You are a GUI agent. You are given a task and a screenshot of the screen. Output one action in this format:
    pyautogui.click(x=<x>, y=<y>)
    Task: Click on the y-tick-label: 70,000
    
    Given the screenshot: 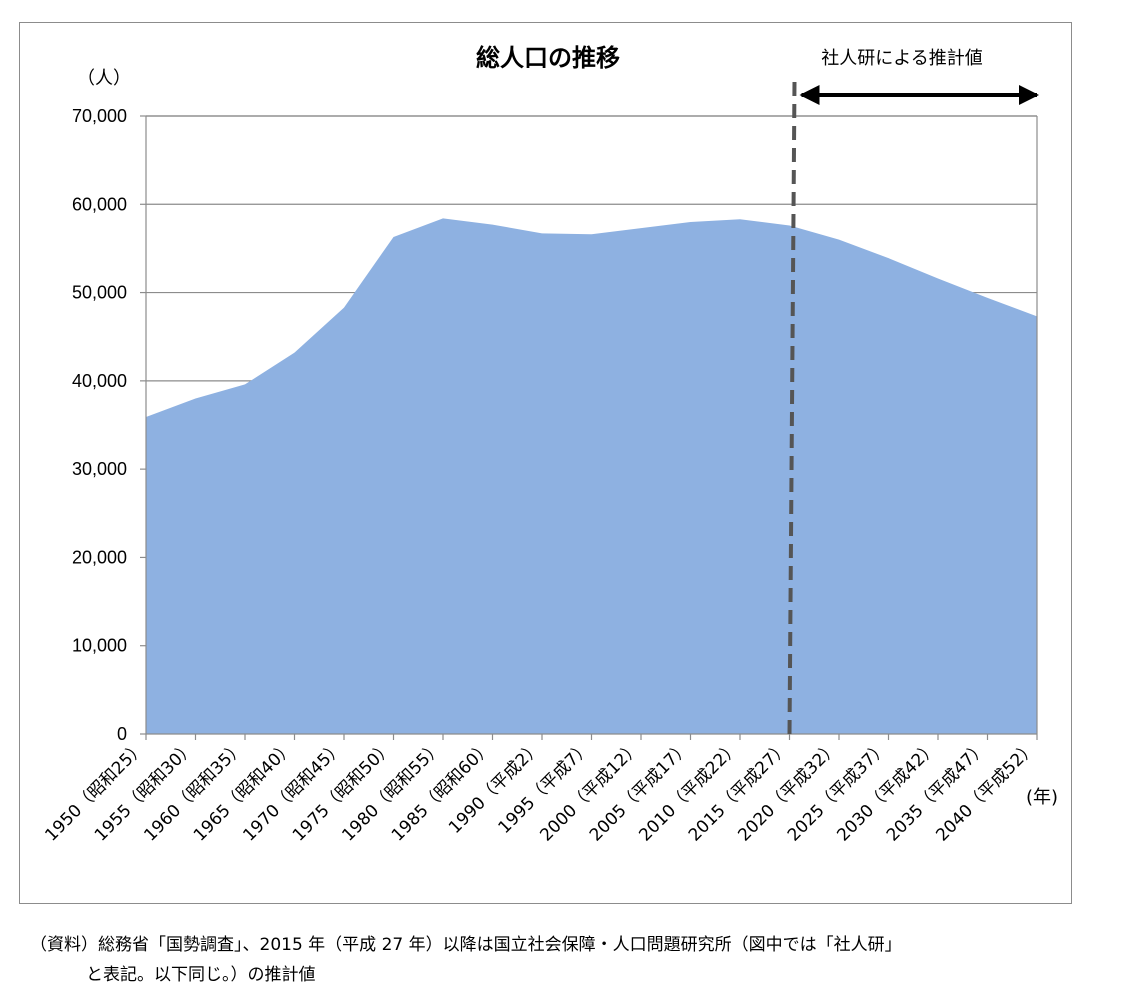 What is the action you would take?
    pyautogui.click(x=99, y=116)
    